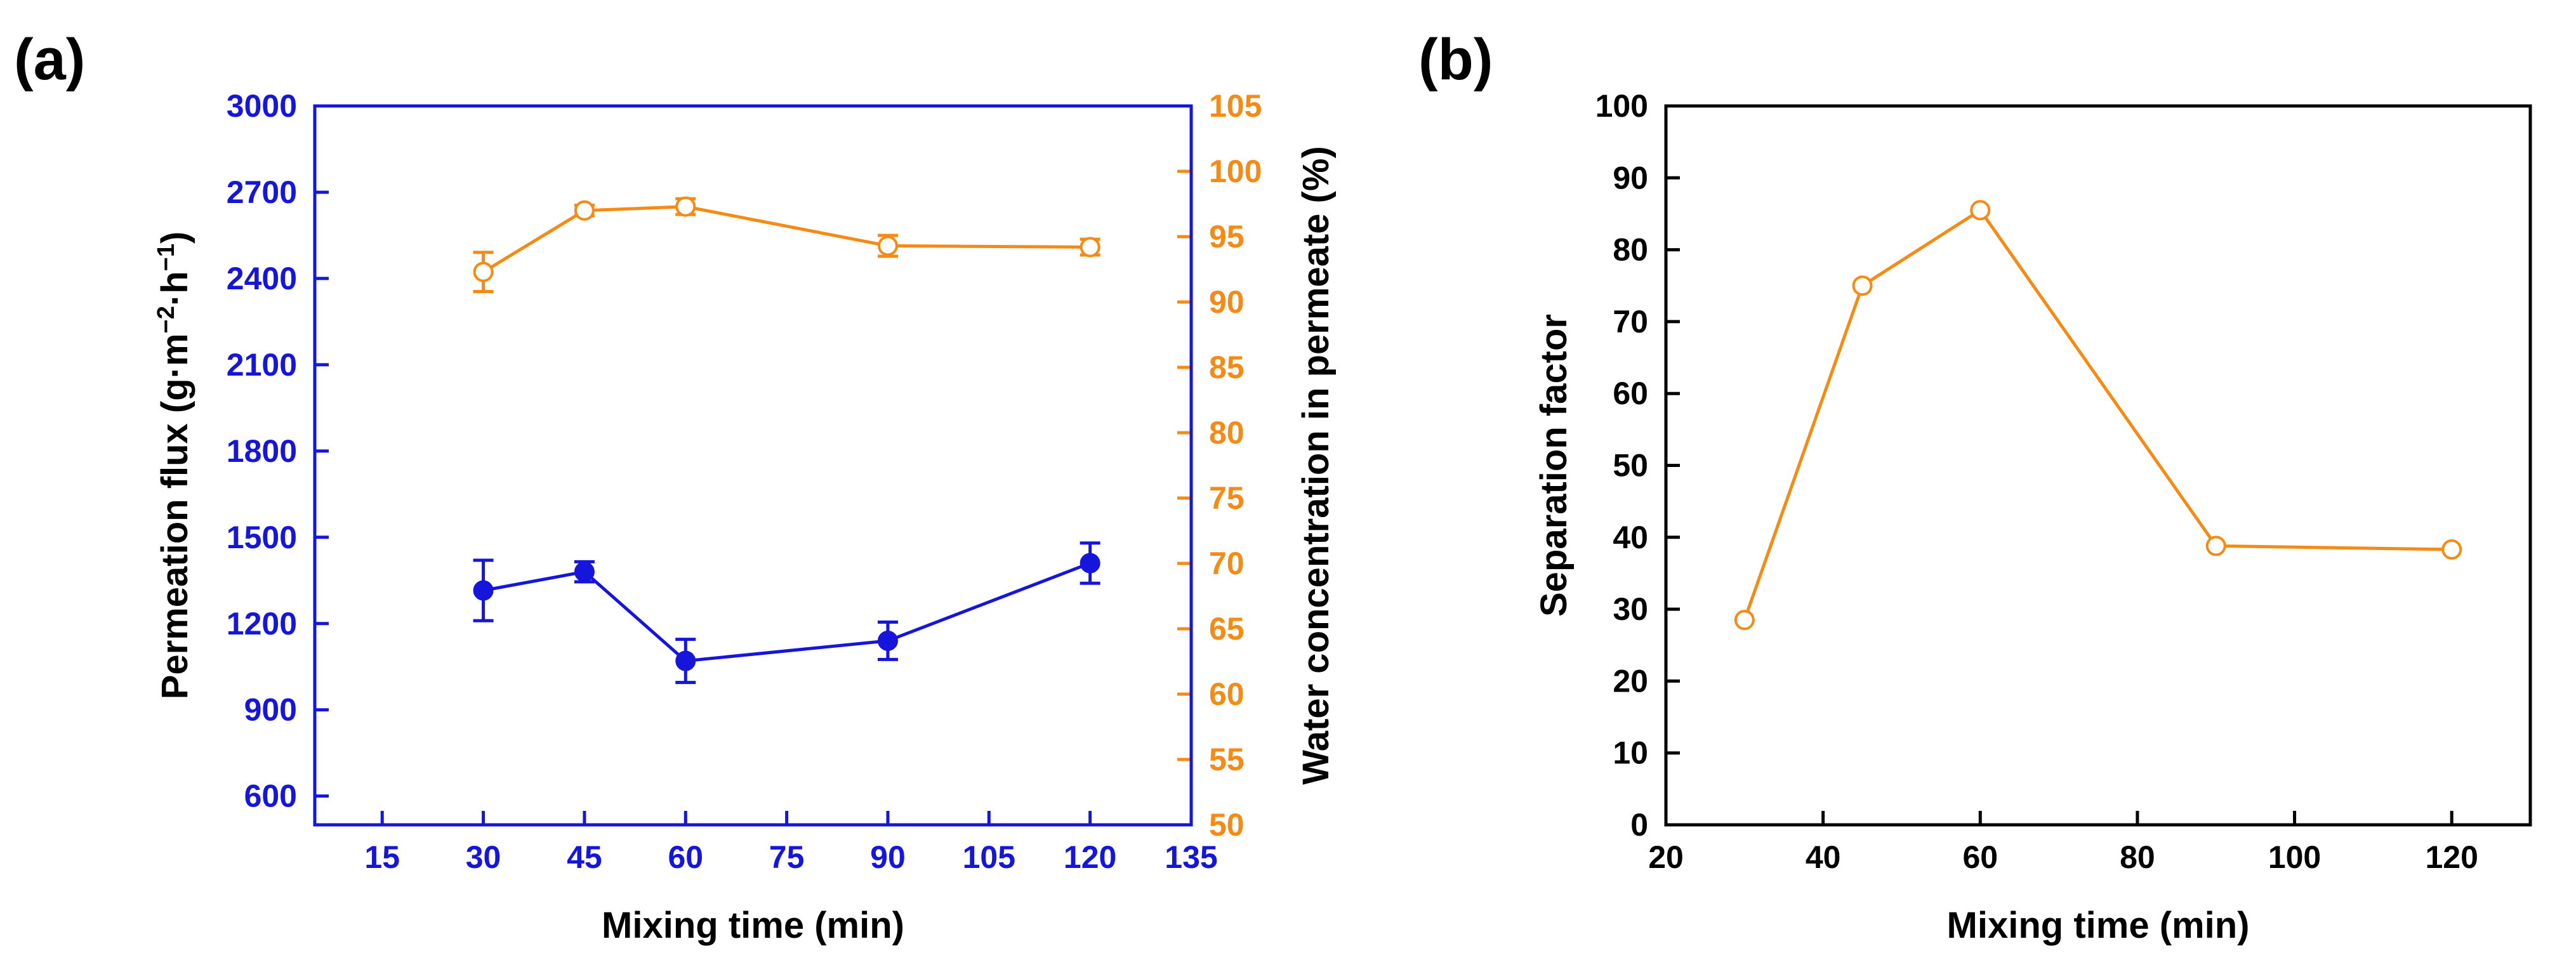 Image resolution: width=2576 pixels, height=953 pixels. What do you see at coordinates (888, 857) in the screenshot?
I see `x-tick-label: 90` at bounding box center [888, 857].